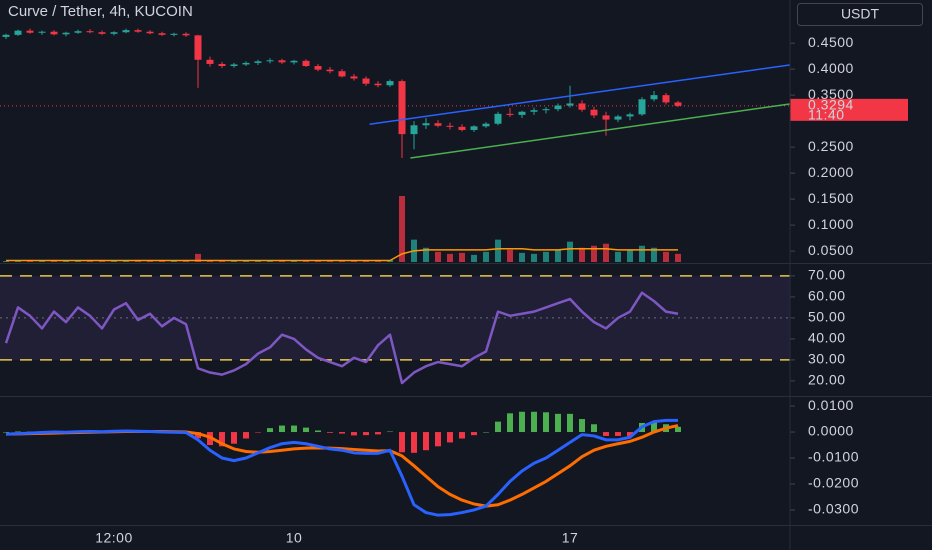 This screenshot has width=932, height=550. Describe the element at coordinates (833, 509) in the screenshot. I see `y-tick-label: -0.0300` at that location.